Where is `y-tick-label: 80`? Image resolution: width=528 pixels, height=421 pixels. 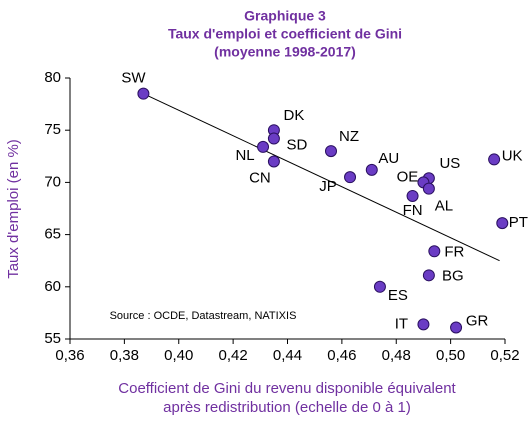 y-tick-label: 80 is located at coordinates (52, 77).